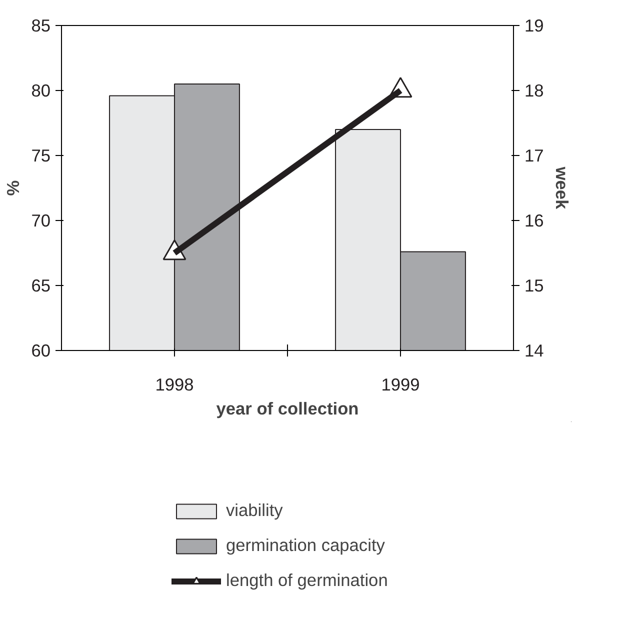 Image resolution: width=632 pixels, height=619 pixels. What do you see at coordinates (534, 156) in the screenshot?
I see `y2-tick-label: 17` at bounding box center [534, 156].